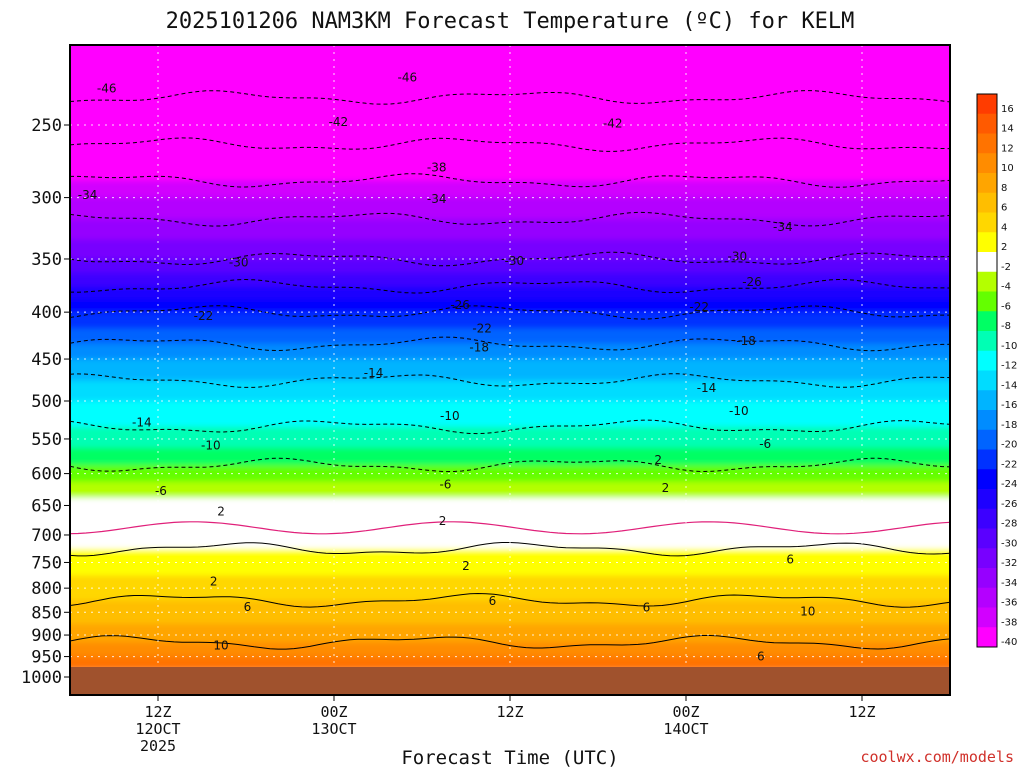  What do you see at coordinates (1009, 366) in the screenshot?
I see `colorbar-label: -12` at bounding box center [1009, 366].